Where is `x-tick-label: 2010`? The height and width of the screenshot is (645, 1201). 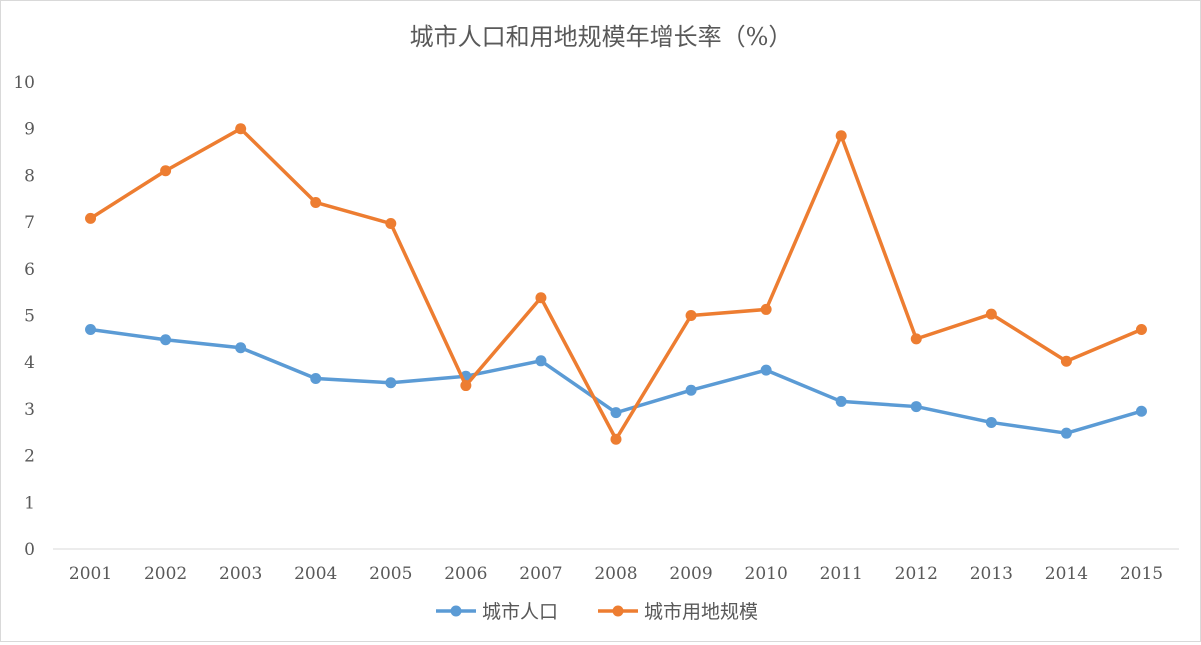
x-tick-label: 2010 is located at coordinates (766, 574).